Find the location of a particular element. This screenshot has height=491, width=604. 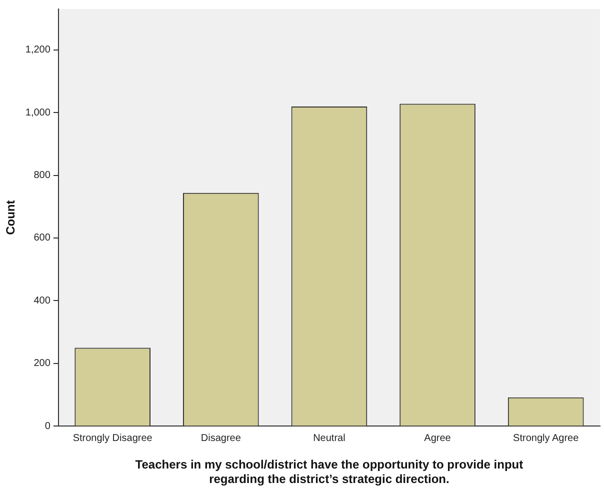

x-tick-label: Neutral is located at coordinates (329, 438).